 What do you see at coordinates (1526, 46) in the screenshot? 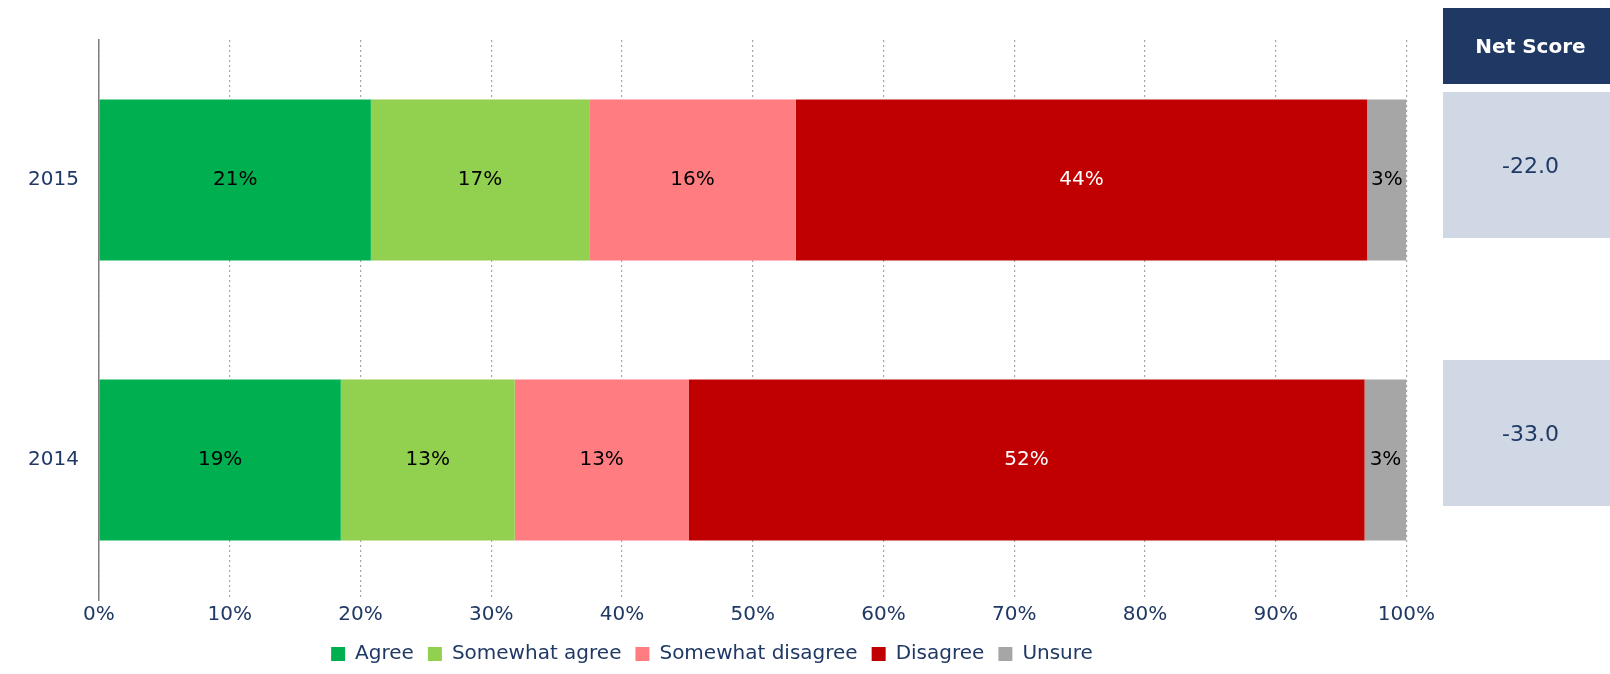
I see `text: Net Score` at bounding box center [1526, 46].